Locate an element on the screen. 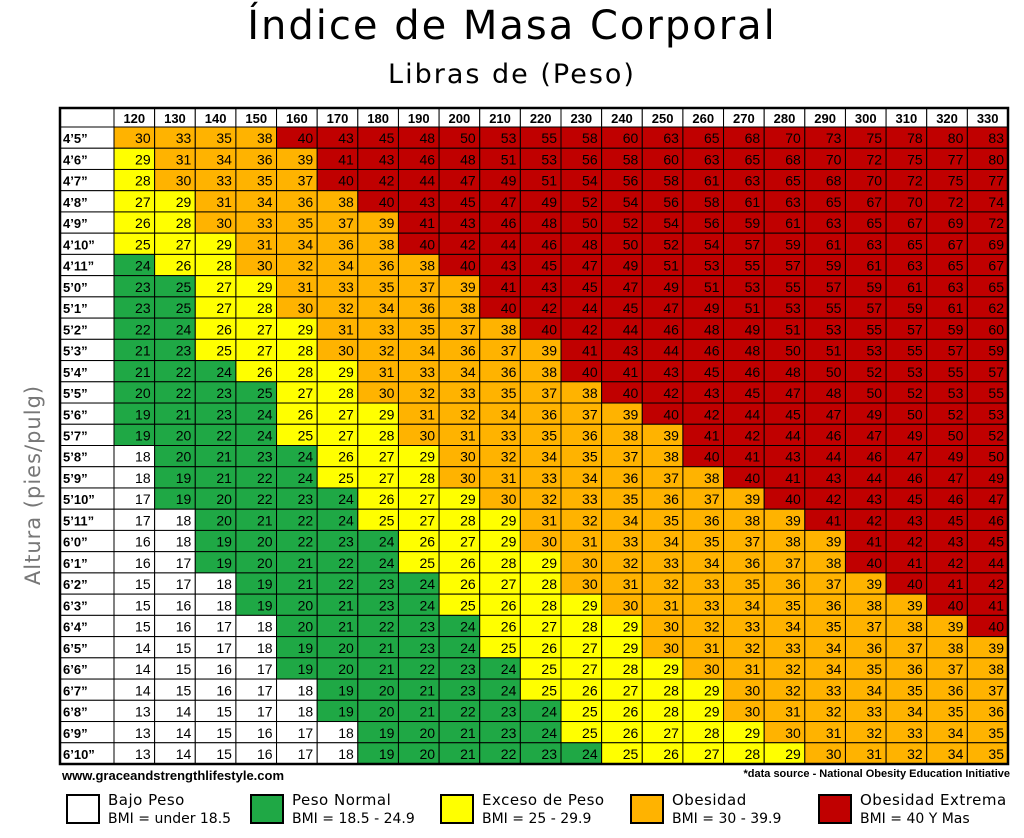 This screenshot has height=838, width=1024. bmi-value-label: 70 is located at coordinates (834, 159).